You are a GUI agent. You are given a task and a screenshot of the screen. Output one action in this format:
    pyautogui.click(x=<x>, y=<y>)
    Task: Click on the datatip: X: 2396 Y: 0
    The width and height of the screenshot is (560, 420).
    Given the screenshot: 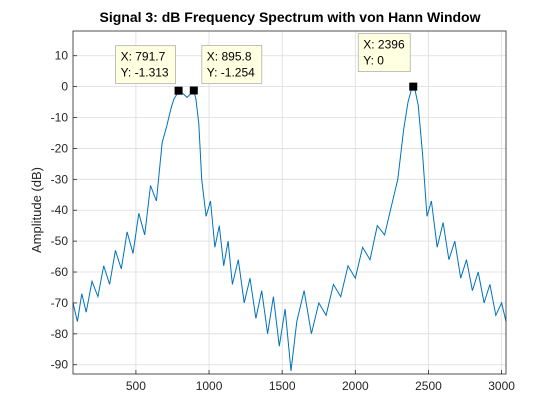 What is the action you would take?
    pyautogui.click(x=387, y=62)
    